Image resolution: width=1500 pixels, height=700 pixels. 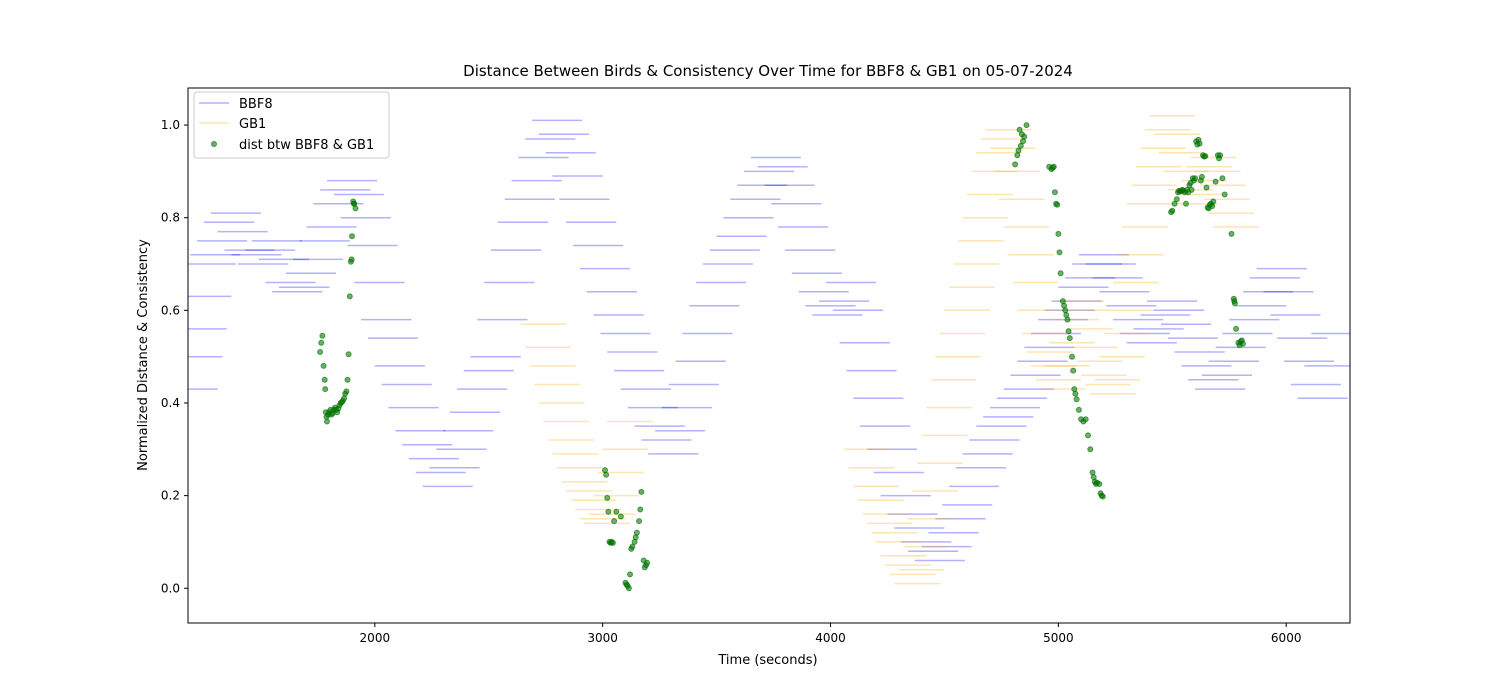 I want to click on y-axis: 0.0 0.2 0.4 0.6 0.8 1.0, so click(x=174, y=356).